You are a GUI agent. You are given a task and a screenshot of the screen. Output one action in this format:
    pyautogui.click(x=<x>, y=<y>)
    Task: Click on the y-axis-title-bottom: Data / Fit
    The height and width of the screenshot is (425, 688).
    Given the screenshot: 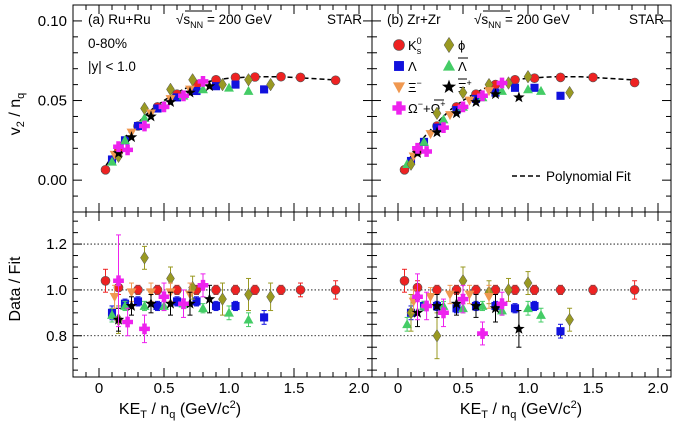 What is the action you would take?
    pyautogui.click(x=15, y=288)
    